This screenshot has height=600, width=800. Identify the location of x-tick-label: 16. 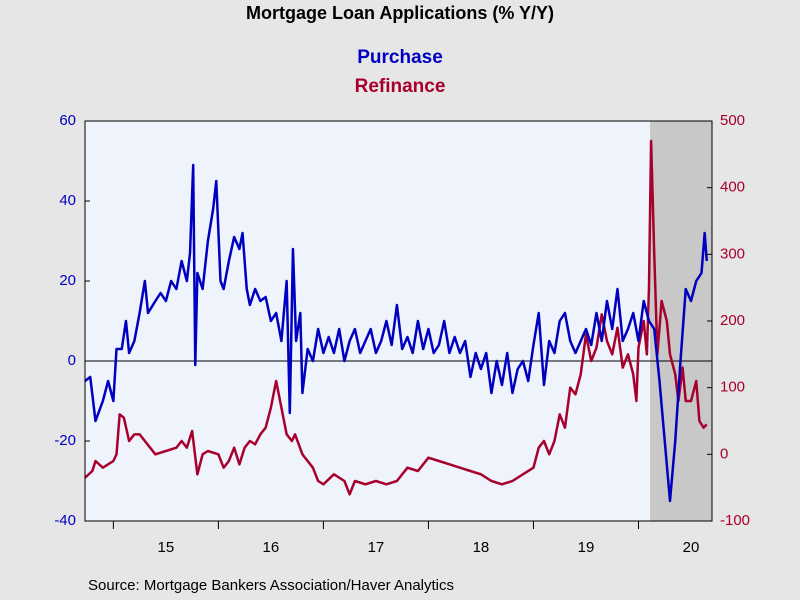
(271, 547).